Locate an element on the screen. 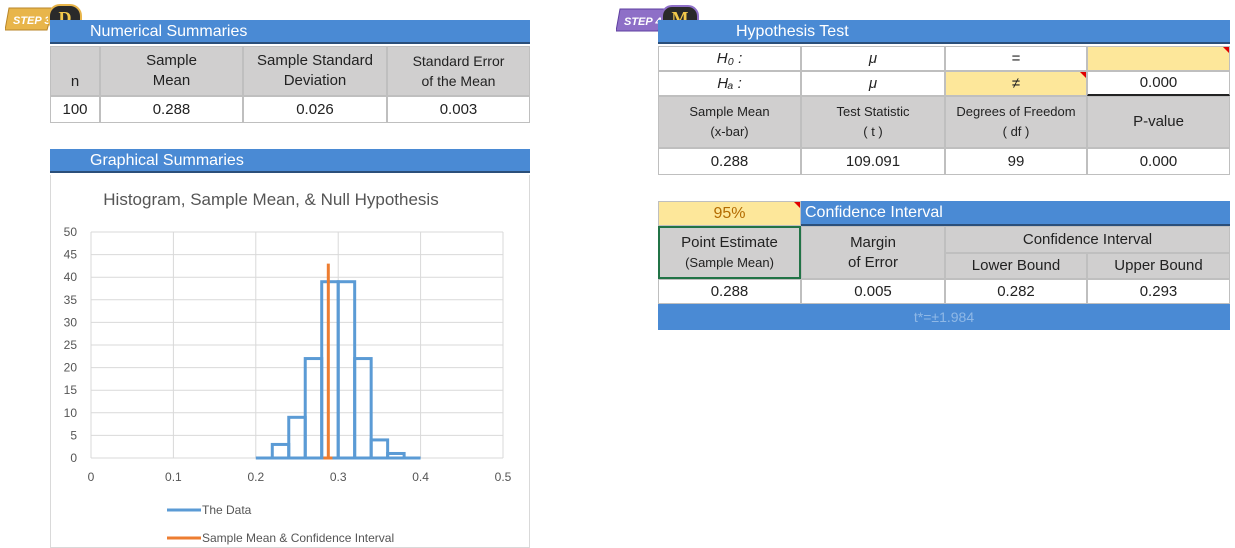 This screenshot has width=1235, height=548. h0-mu: μ is located at coordinates (873, 58).